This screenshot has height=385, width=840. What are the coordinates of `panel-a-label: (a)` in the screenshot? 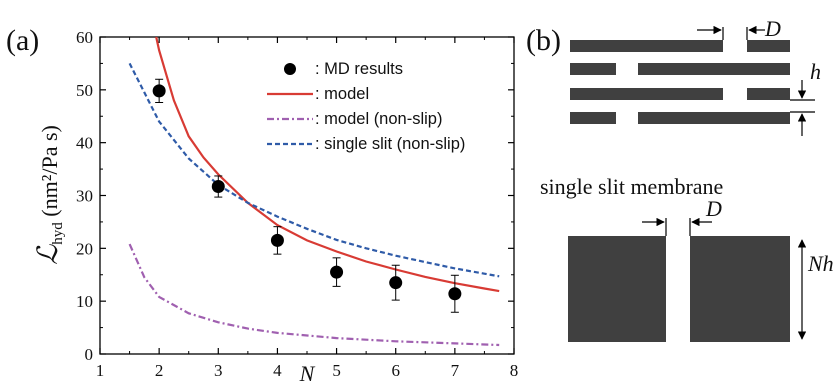 It's located at (22, 40).